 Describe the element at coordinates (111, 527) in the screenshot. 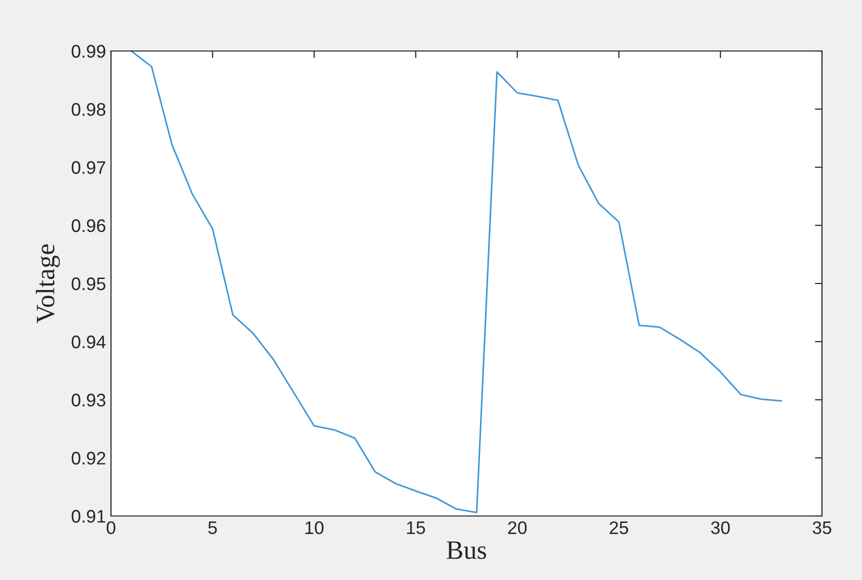

I see `x-tick-label: 0` at that location.